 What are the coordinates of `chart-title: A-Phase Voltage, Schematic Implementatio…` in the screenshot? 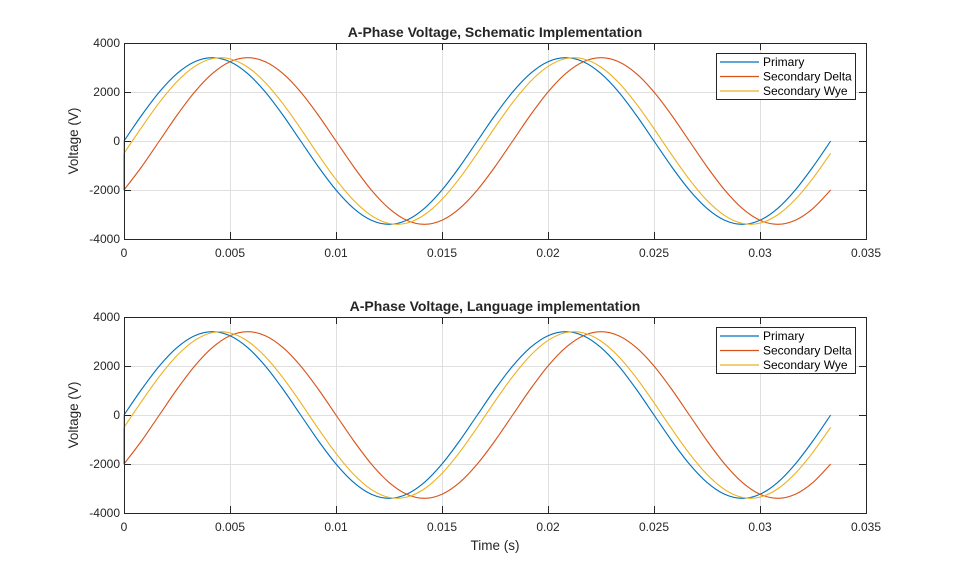 It's located at (495, 32).